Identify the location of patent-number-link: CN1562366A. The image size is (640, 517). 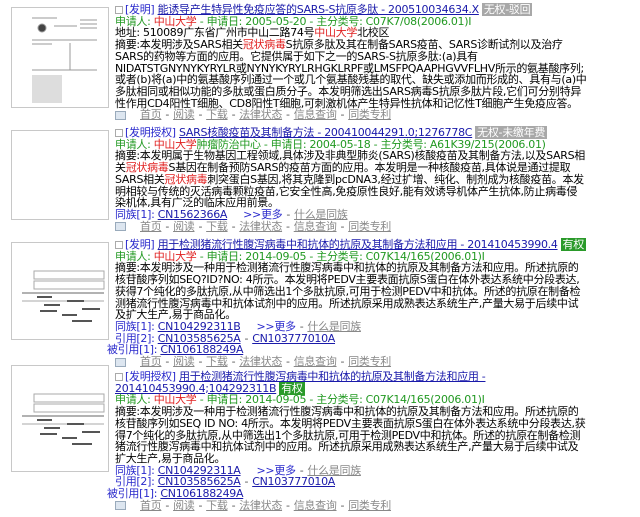
(192, 214).